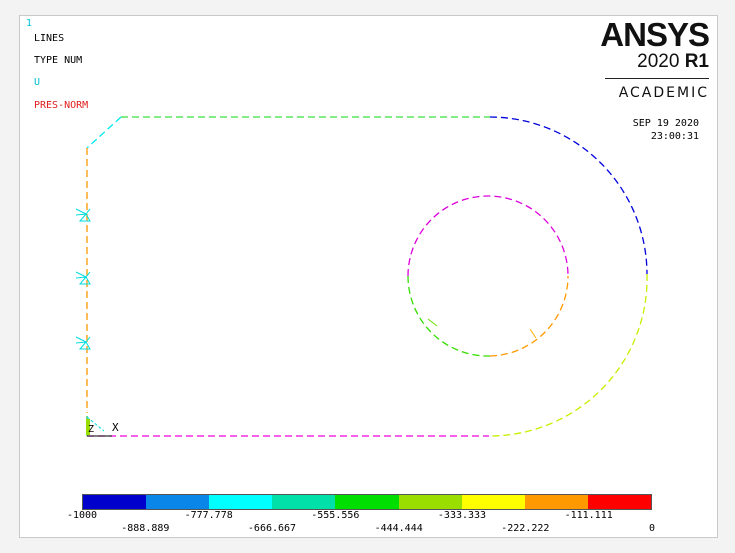 This screenshot has height=553, width=735. What do you see at coordinates (208, 515) in the screenshot?
I see `legend-label-top: -777.778` at bounding box center [208, 515].